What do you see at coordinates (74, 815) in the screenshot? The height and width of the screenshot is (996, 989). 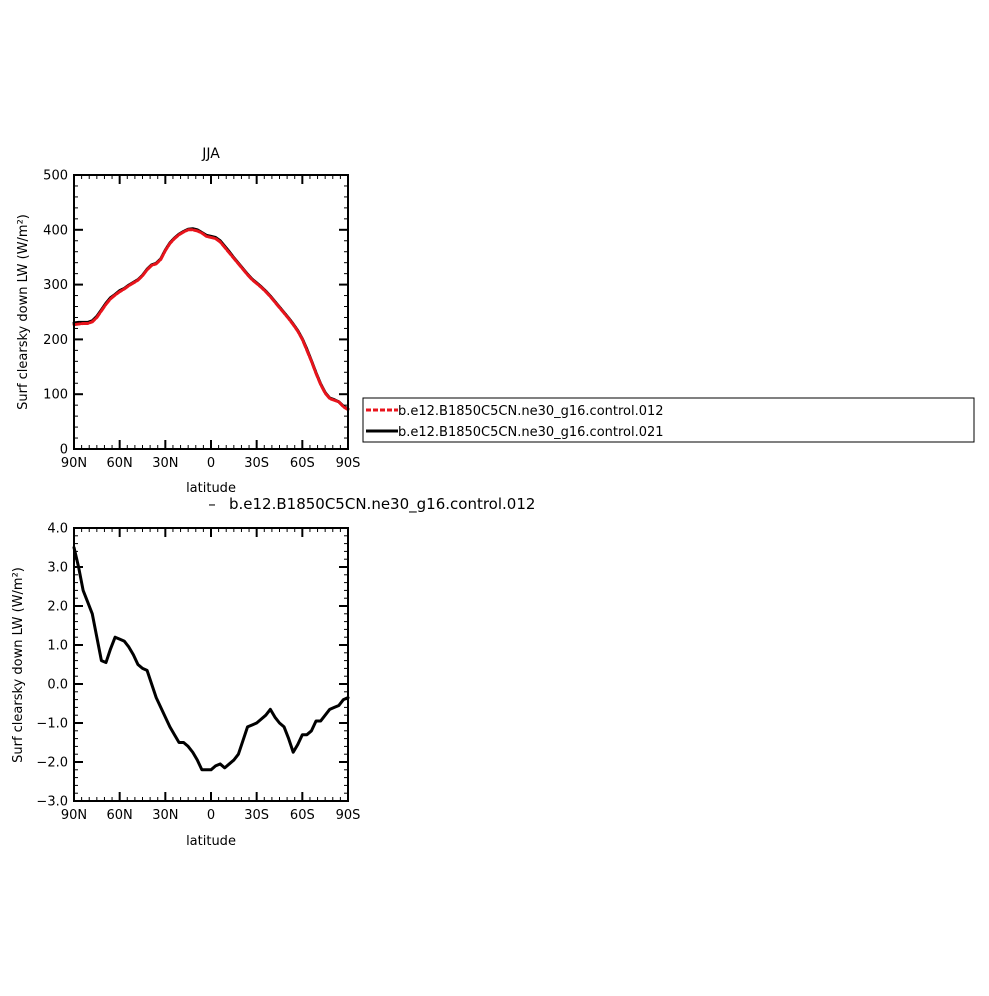 I see `bottom-x-tick-label: 90N` at bounding box center [74, 815].